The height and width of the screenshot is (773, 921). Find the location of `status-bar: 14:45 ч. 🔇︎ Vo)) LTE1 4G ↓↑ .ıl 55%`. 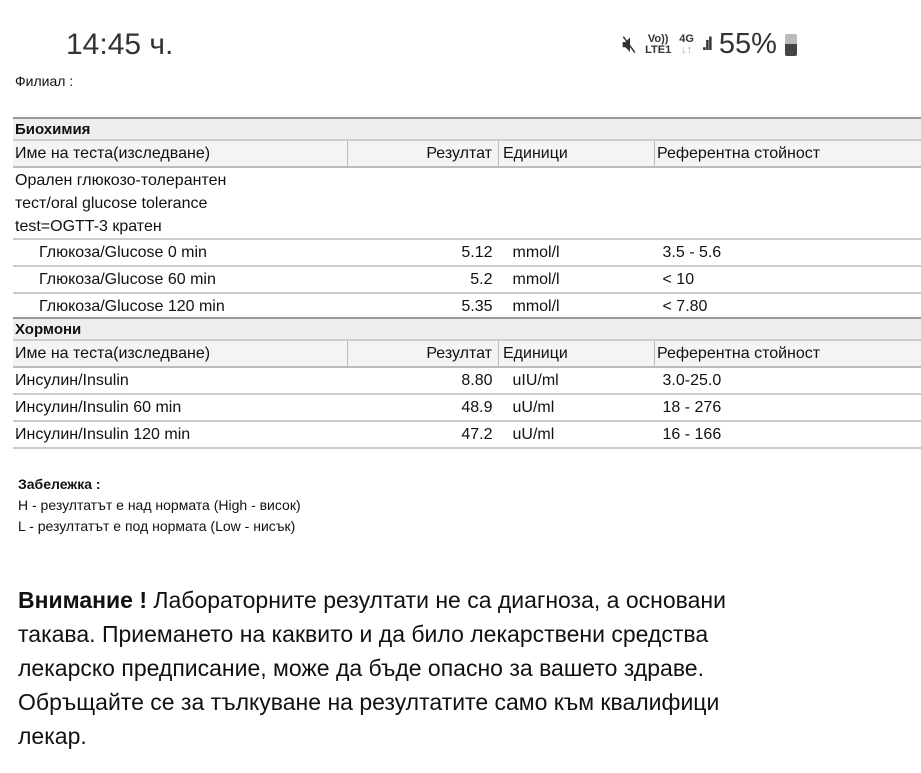

status-bar: 14:45 ч. 🔇︎ Vo)) LTE1 4G ↓↑ .ıl 55% is located at coordinates (460, 37).